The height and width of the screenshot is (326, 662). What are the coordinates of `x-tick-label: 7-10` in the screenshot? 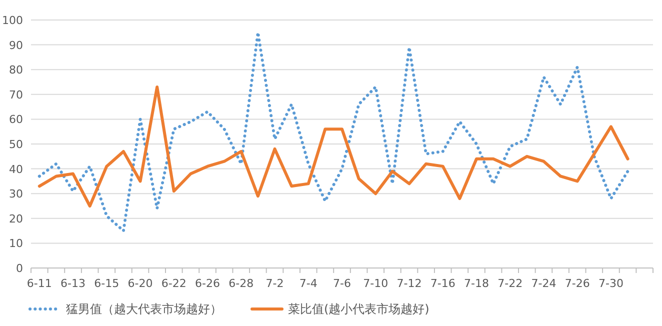 It's located at (375, 283).